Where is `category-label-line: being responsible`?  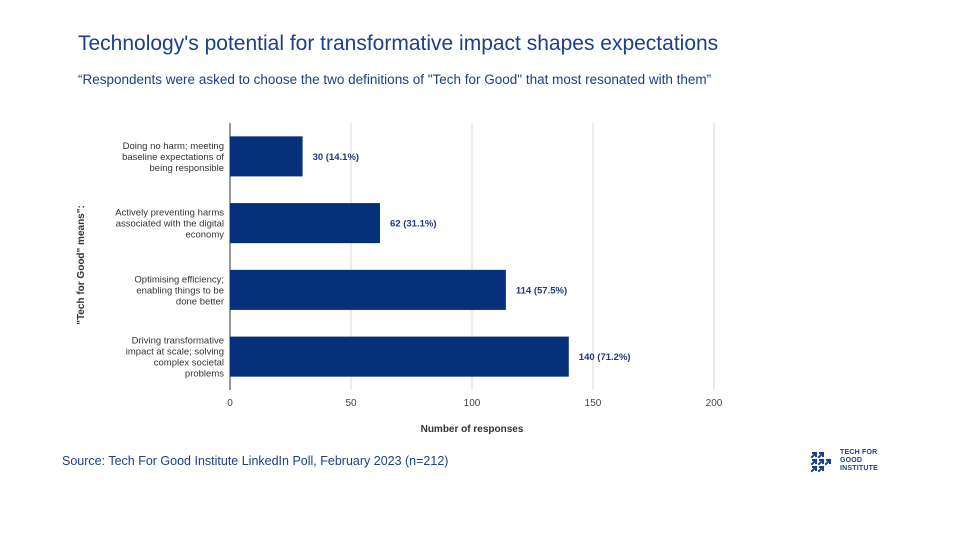
category-label-line: being responsible is located at coordinates (187, 168).